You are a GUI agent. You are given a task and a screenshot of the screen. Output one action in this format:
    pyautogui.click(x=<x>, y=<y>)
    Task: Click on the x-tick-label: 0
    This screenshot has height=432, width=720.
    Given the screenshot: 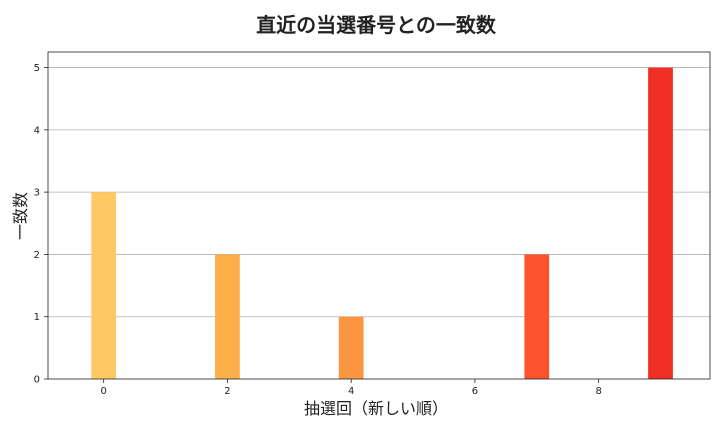 What is the action you would take?
    pyautogui.click(x=103, y=391)
    